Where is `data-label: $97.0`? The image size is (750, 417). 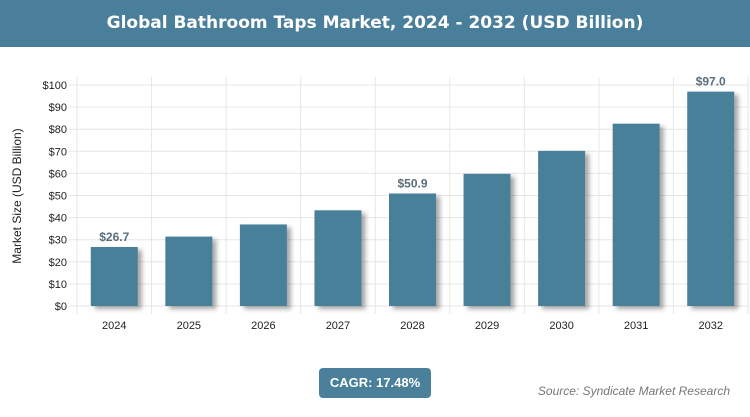 data-label: $97.0 is located at coordinates (711, 82).